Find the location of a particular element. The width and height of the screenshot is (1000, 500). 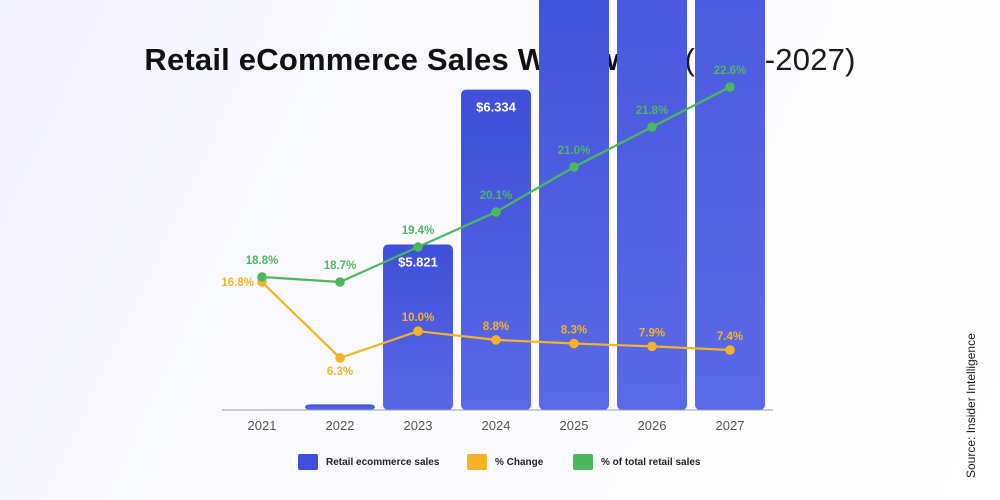

bar-2027 is located at coordinates (730, 205).